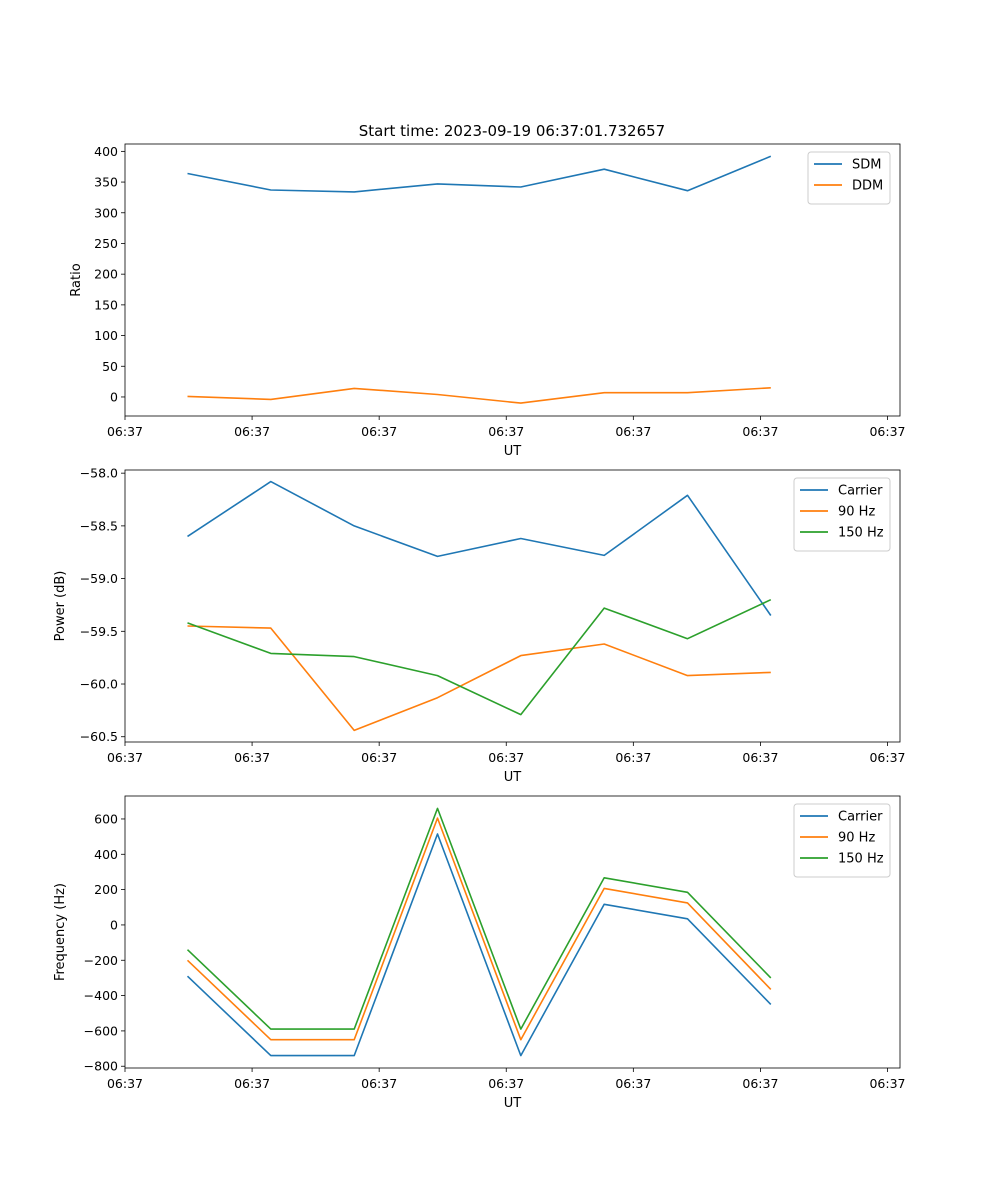 The height and width of the screenshot is (1200, 1000). Describe the element at coordinates (99, 684) in the screenshot. I see `y-tick-label: −60.0` at that location.